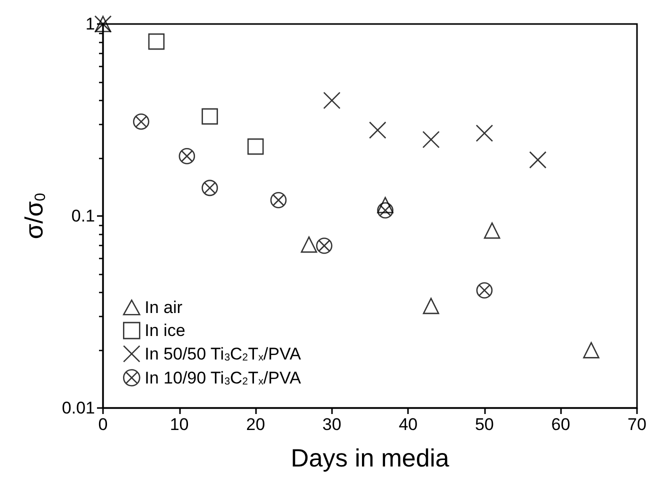 Image resolution: width=651 pixels, height=480 pixels. What do you see at coordinates (78, 408) in the screenshot?
I see `y-tick-label: 0.01` at bounding box center [78, 408].